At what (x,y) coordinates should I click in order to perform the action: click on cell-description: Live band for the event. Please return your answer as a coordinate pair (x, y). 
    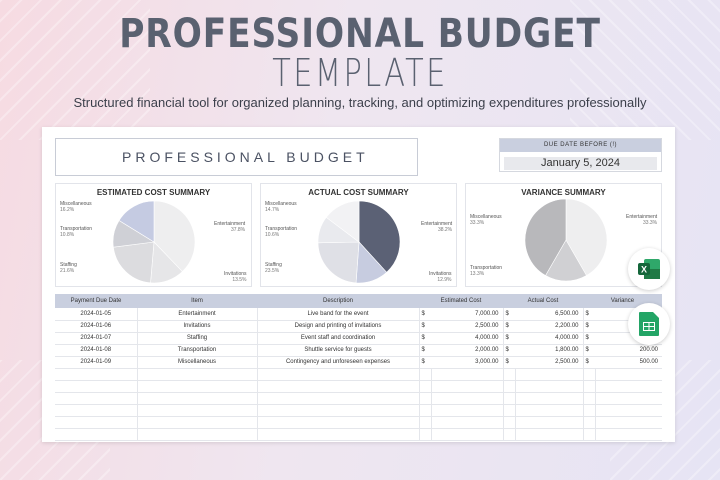
    Looking at the image, I should click on (338, 314).